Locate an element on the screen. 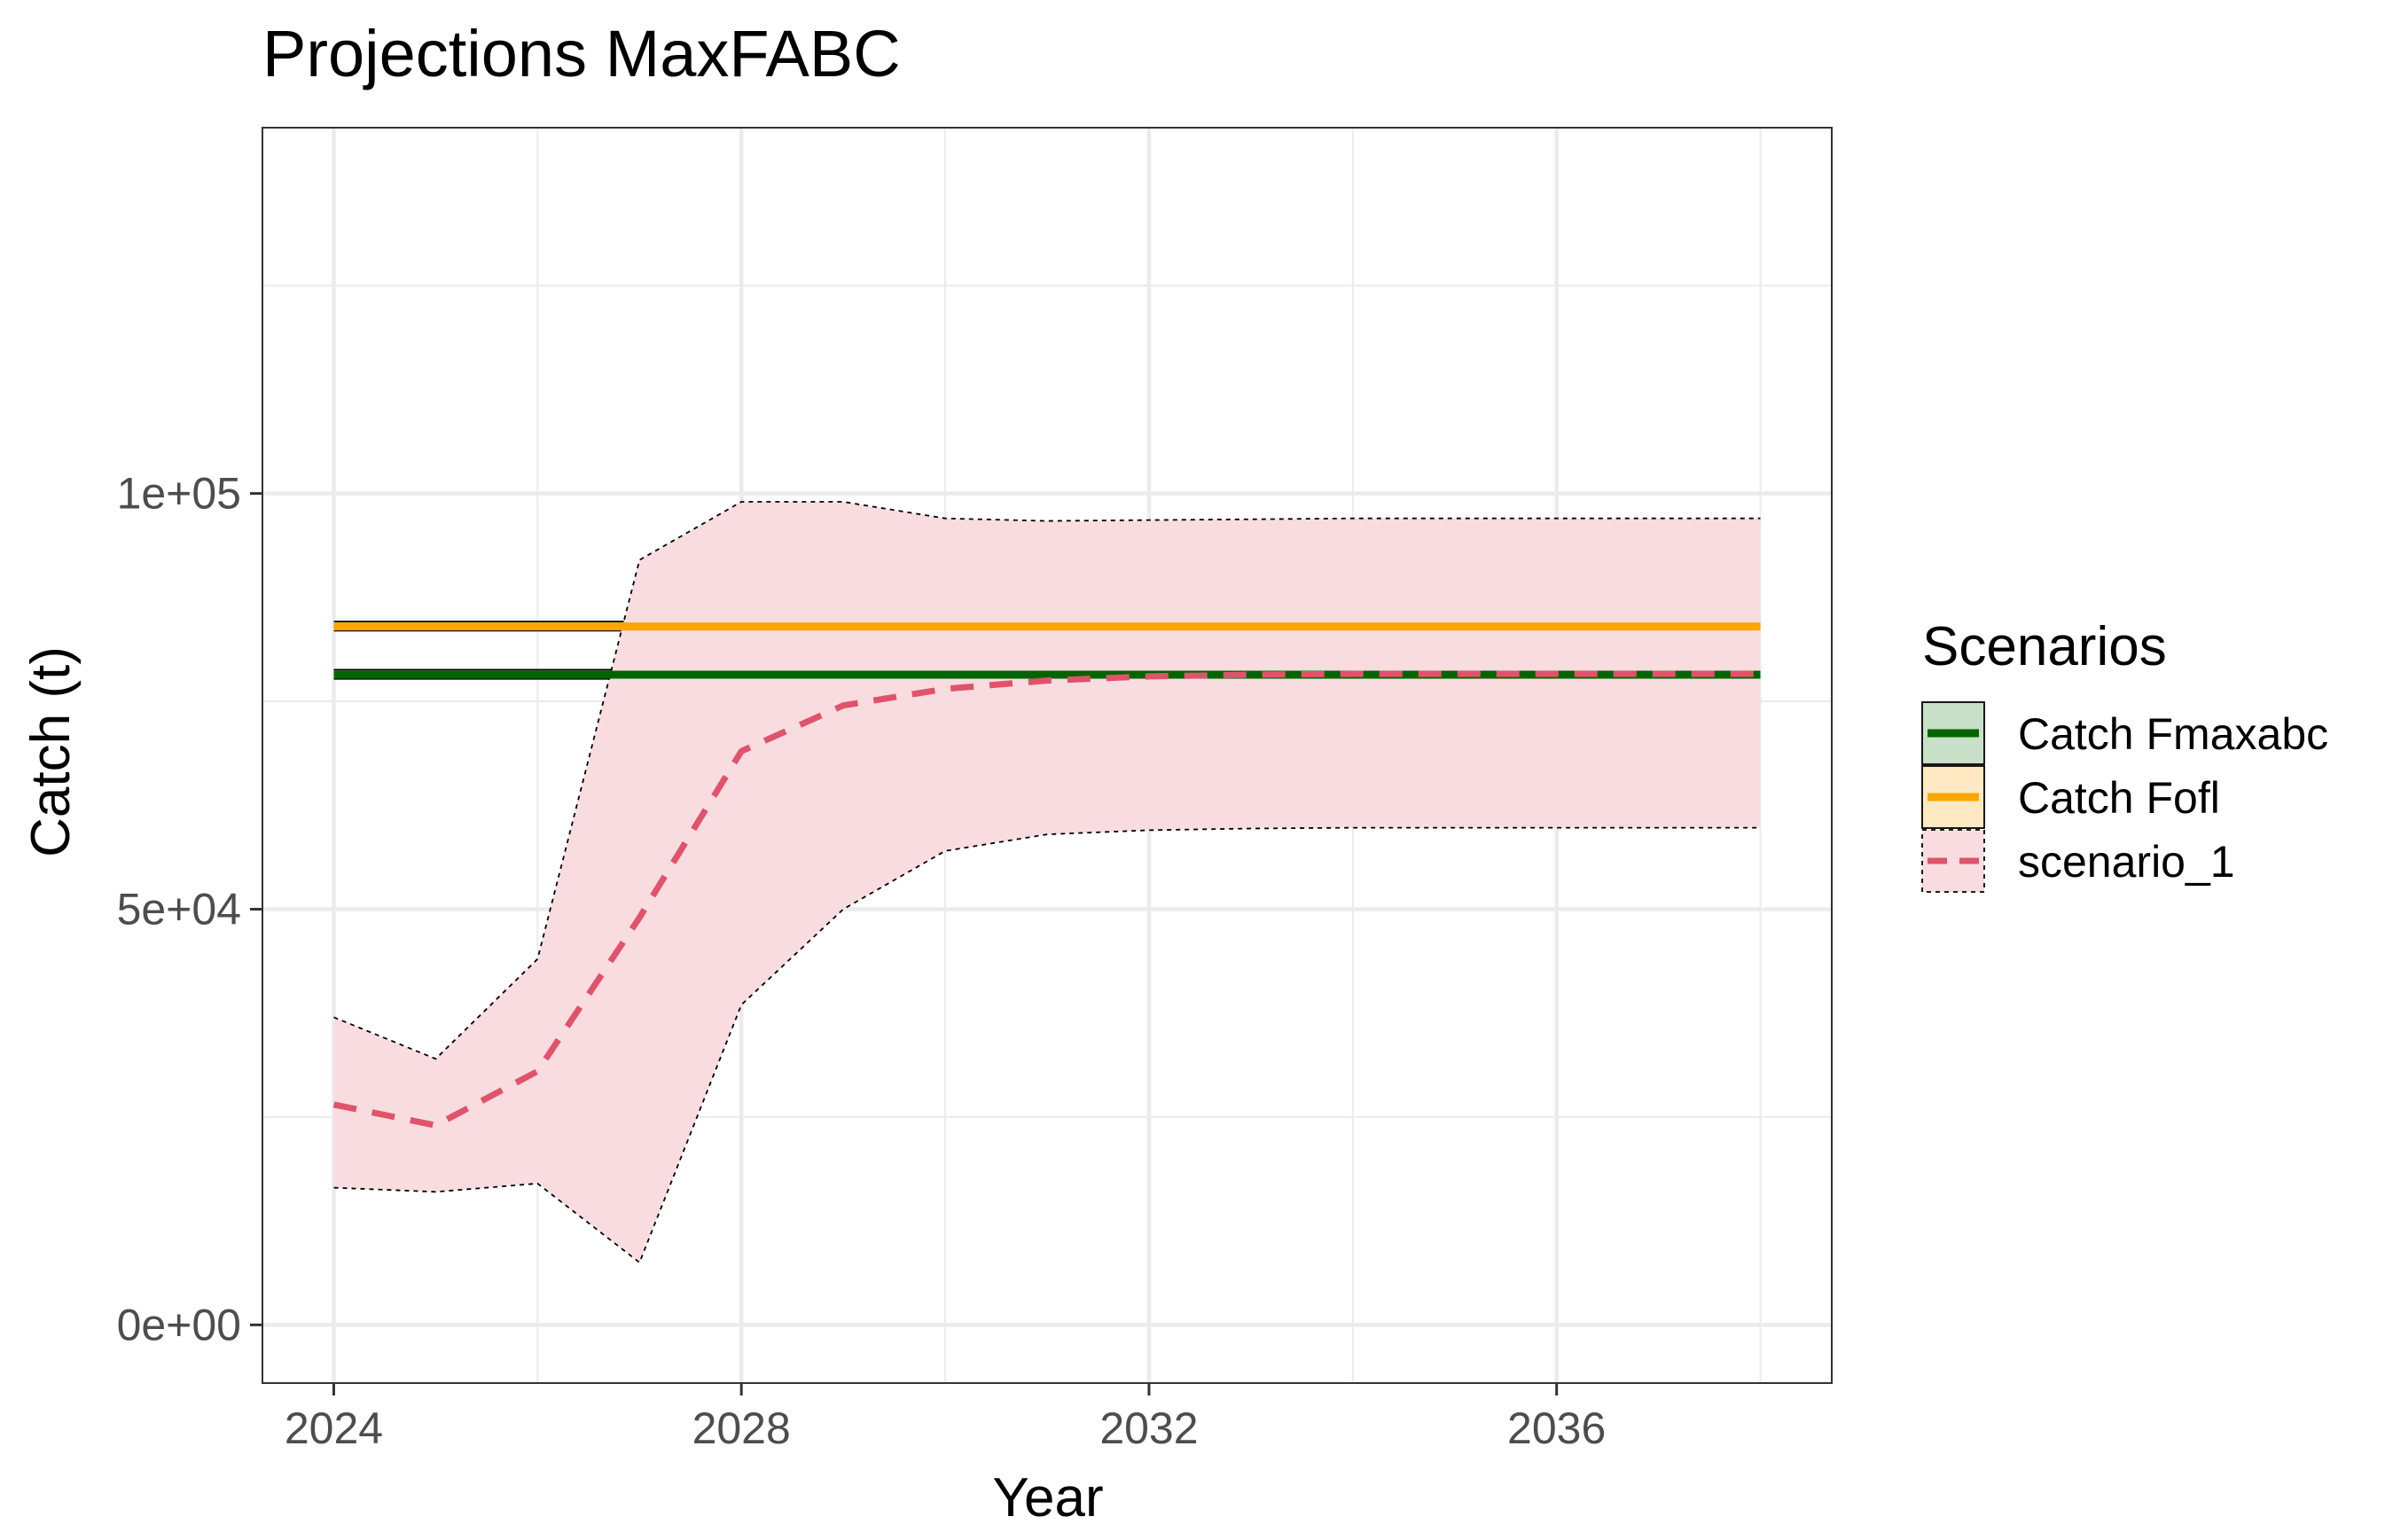  x-tick-label: 2024 is located at coordinates (334, 1428).